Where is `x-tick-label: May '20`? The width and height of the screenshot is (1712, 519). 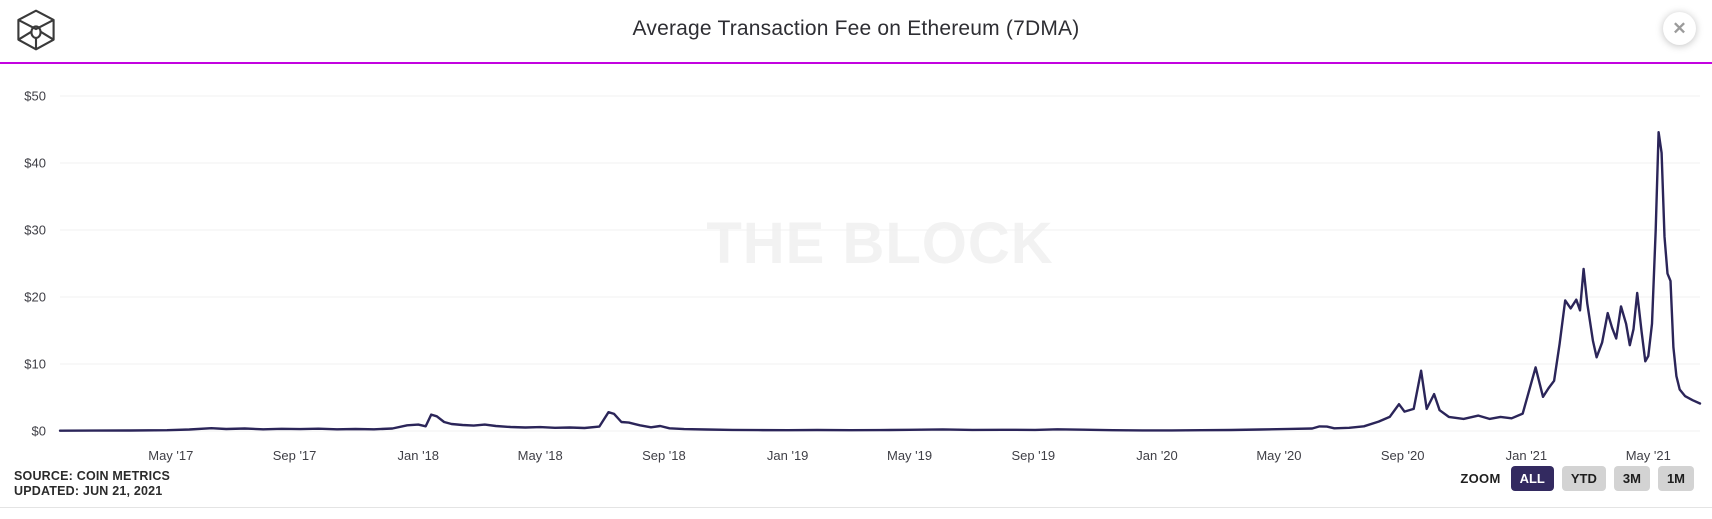 x-tick-label: May '20 is located at coordinates (1279, 455).